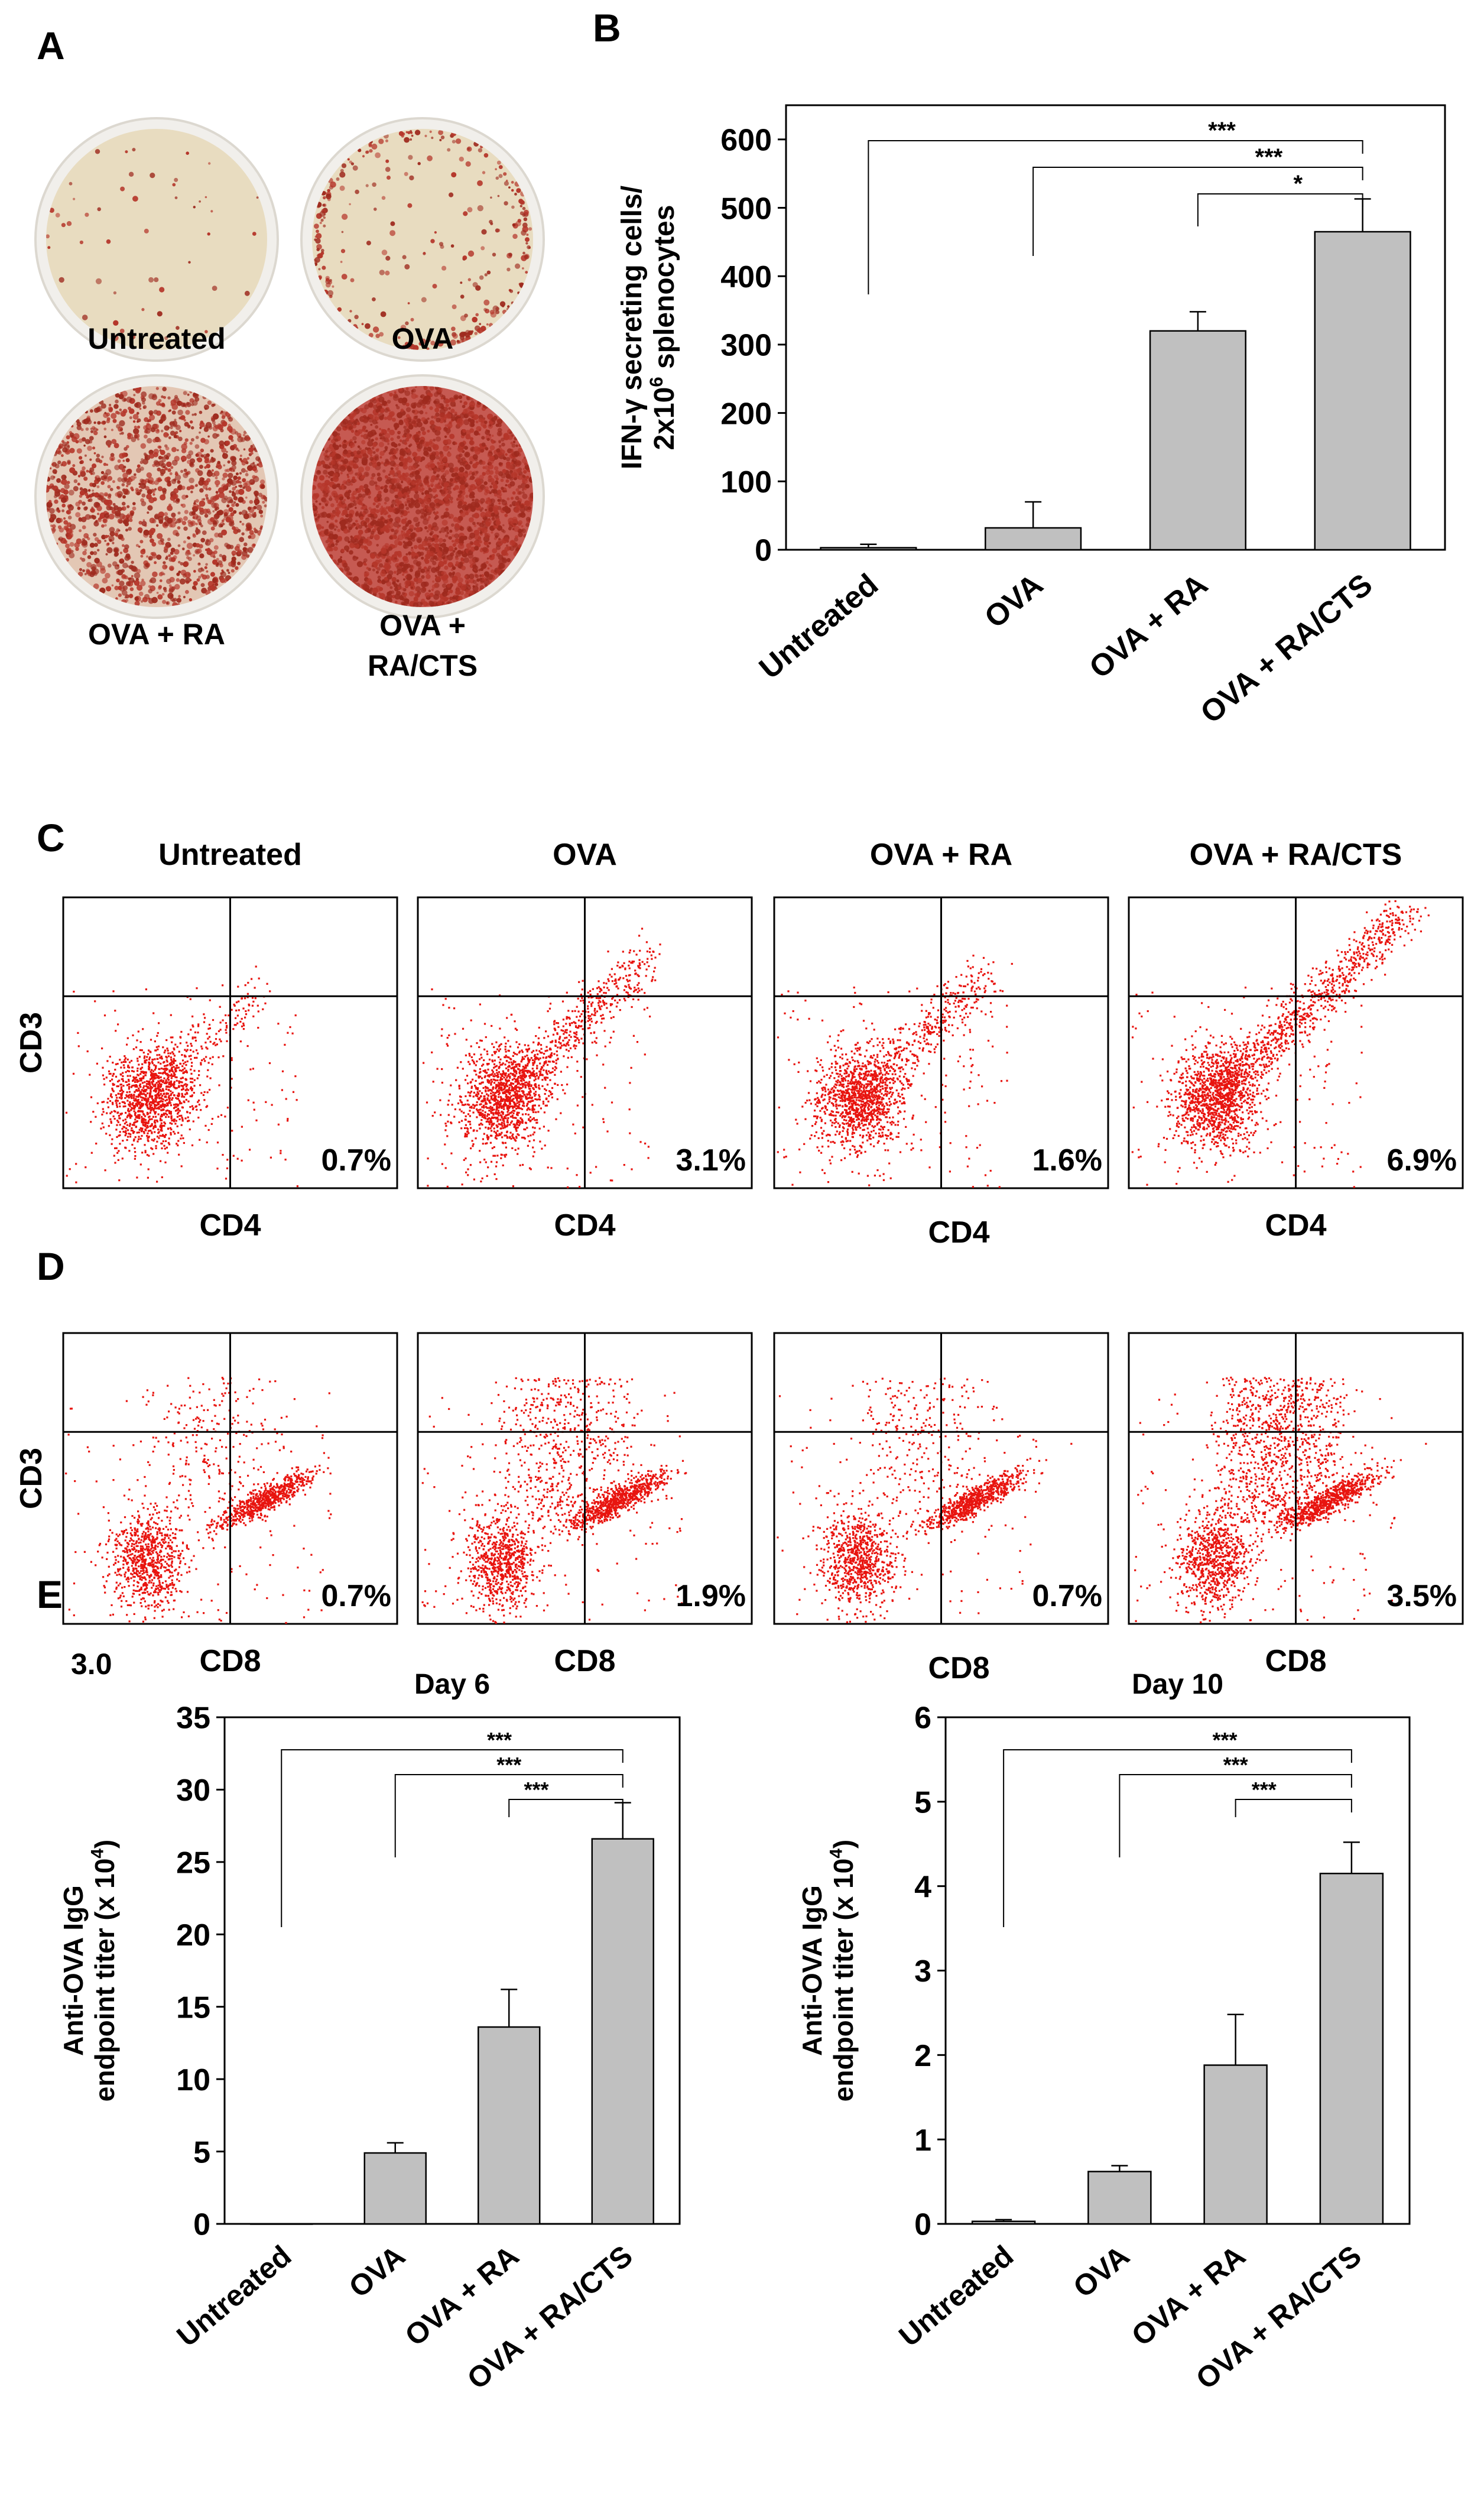  What do you see at coordinates (422, 625) in the screenshot?
I see `well-label-line1: OVA +` at bounding box center [422, 625].